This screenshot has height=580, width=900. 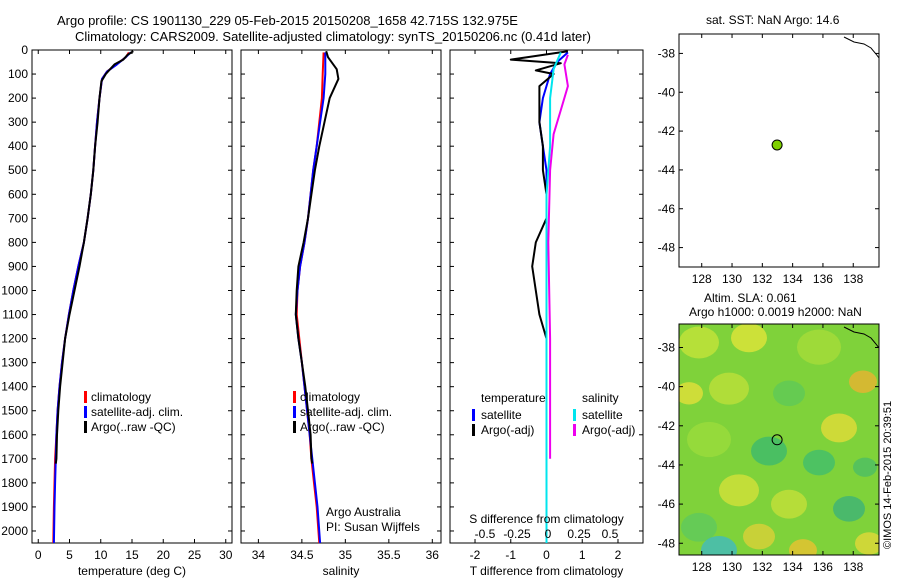 What do you see at coordinates (14, 411) in the screenshot?
I see `y-tick-label: 1500` at bounding box center [14, 411].